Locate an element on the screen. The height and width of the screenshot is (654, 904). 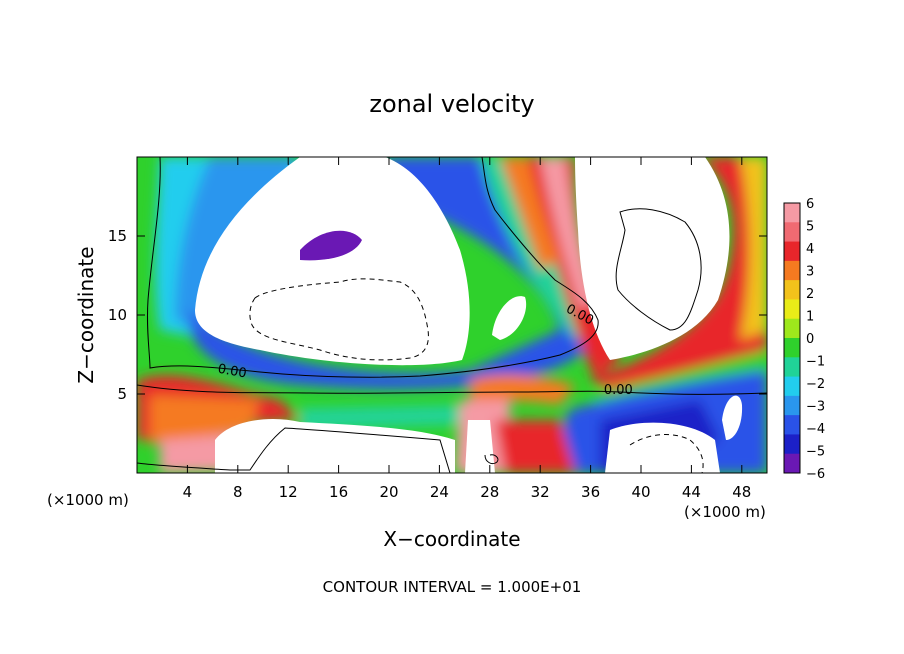
colorbar-tick-label: 3 is located at coordinates (810, 272).